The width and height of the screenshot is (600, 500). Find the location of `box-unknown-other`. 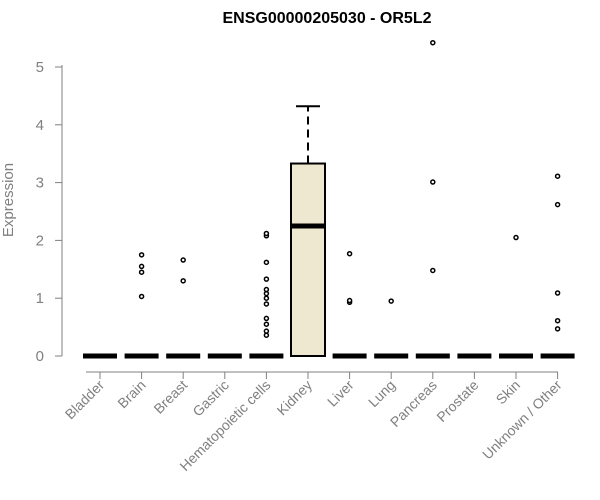

box-unknown-other is located at coordinates (557, 266).